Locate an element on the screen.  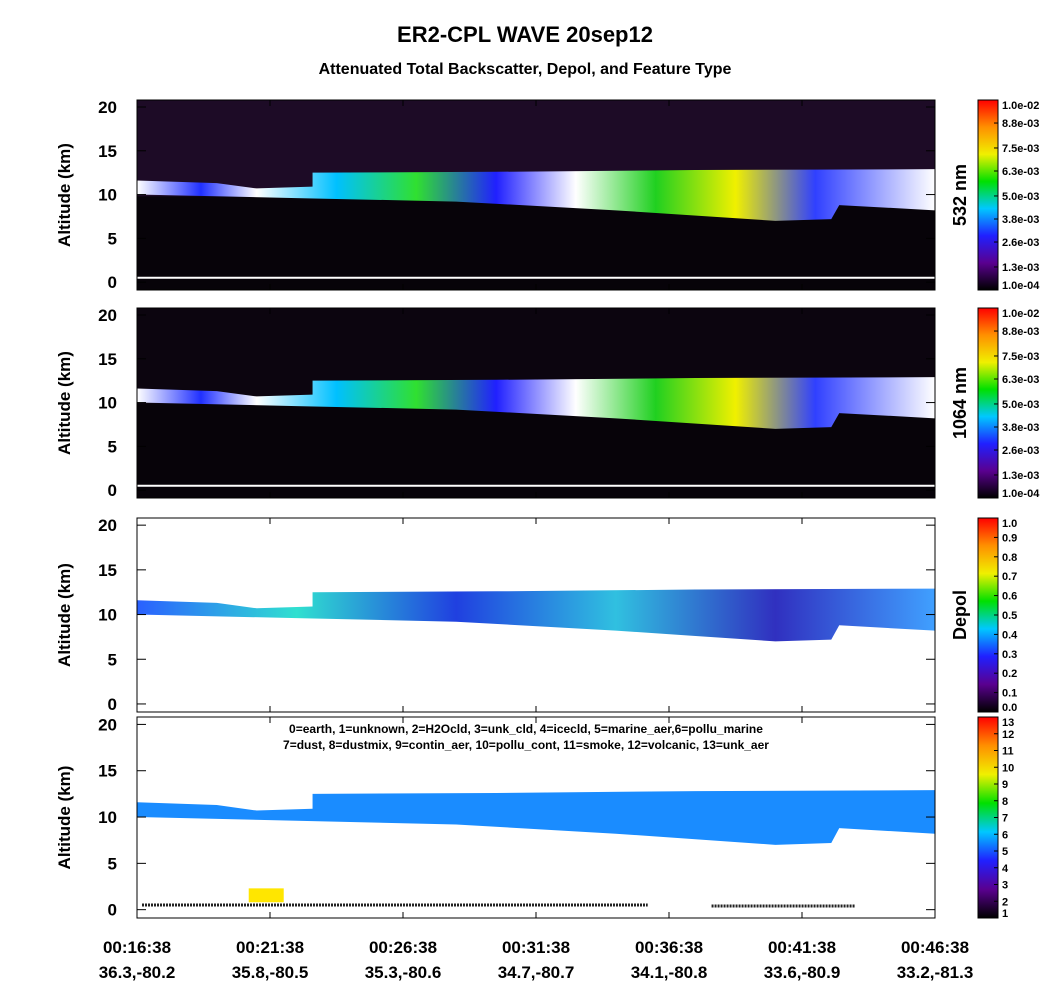
x-tick-label: 00:46:38 is located at coordinates (935, 947).